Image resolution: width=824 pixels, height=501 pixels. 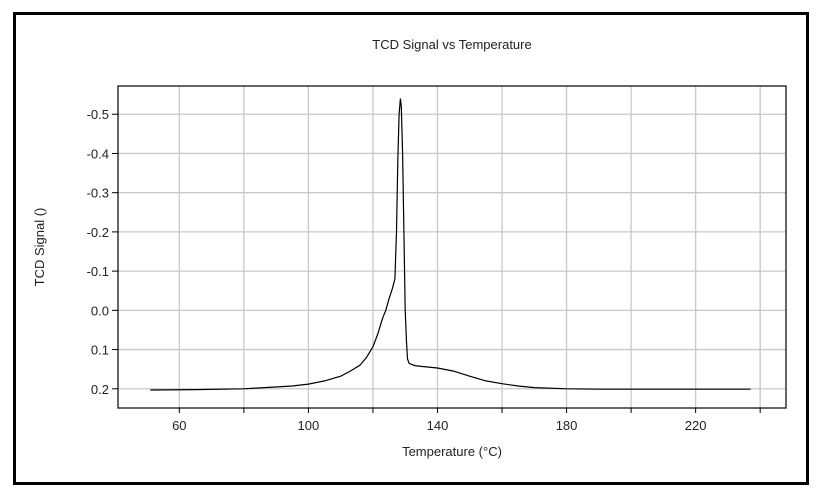 What do you see at coordinates (438, 425) in the screenshot?
I see `x-tick-label: 140` at bounding box center [438, 425].